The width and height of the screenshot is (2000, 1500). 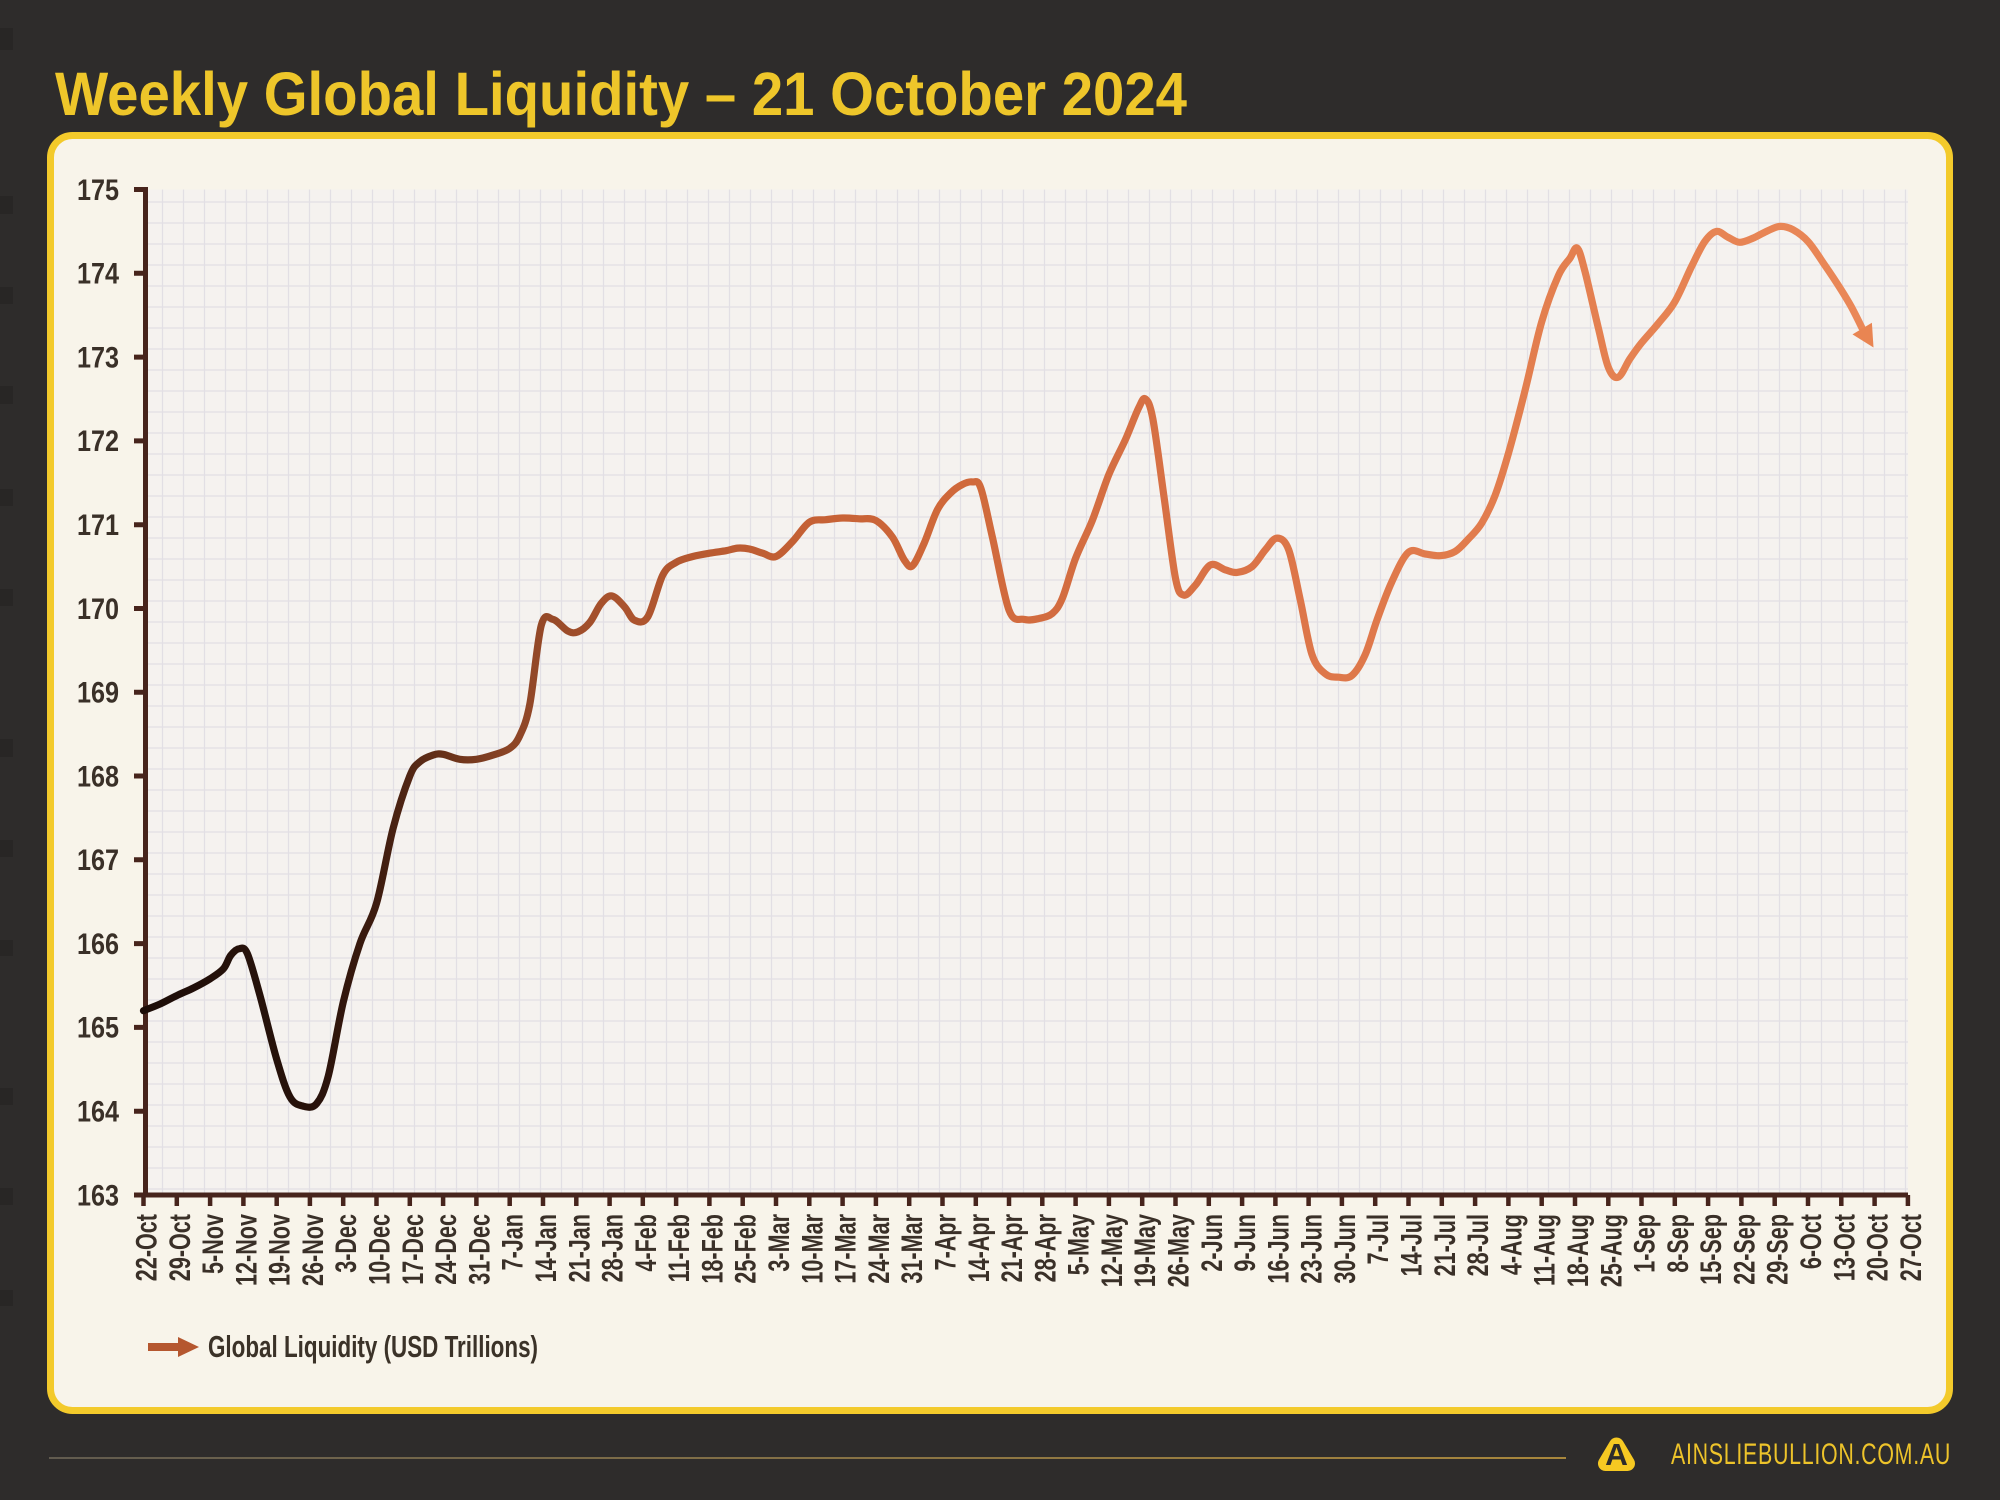 I want to click on svg-text: 6-Oct, so click(x=1810, y=1241).